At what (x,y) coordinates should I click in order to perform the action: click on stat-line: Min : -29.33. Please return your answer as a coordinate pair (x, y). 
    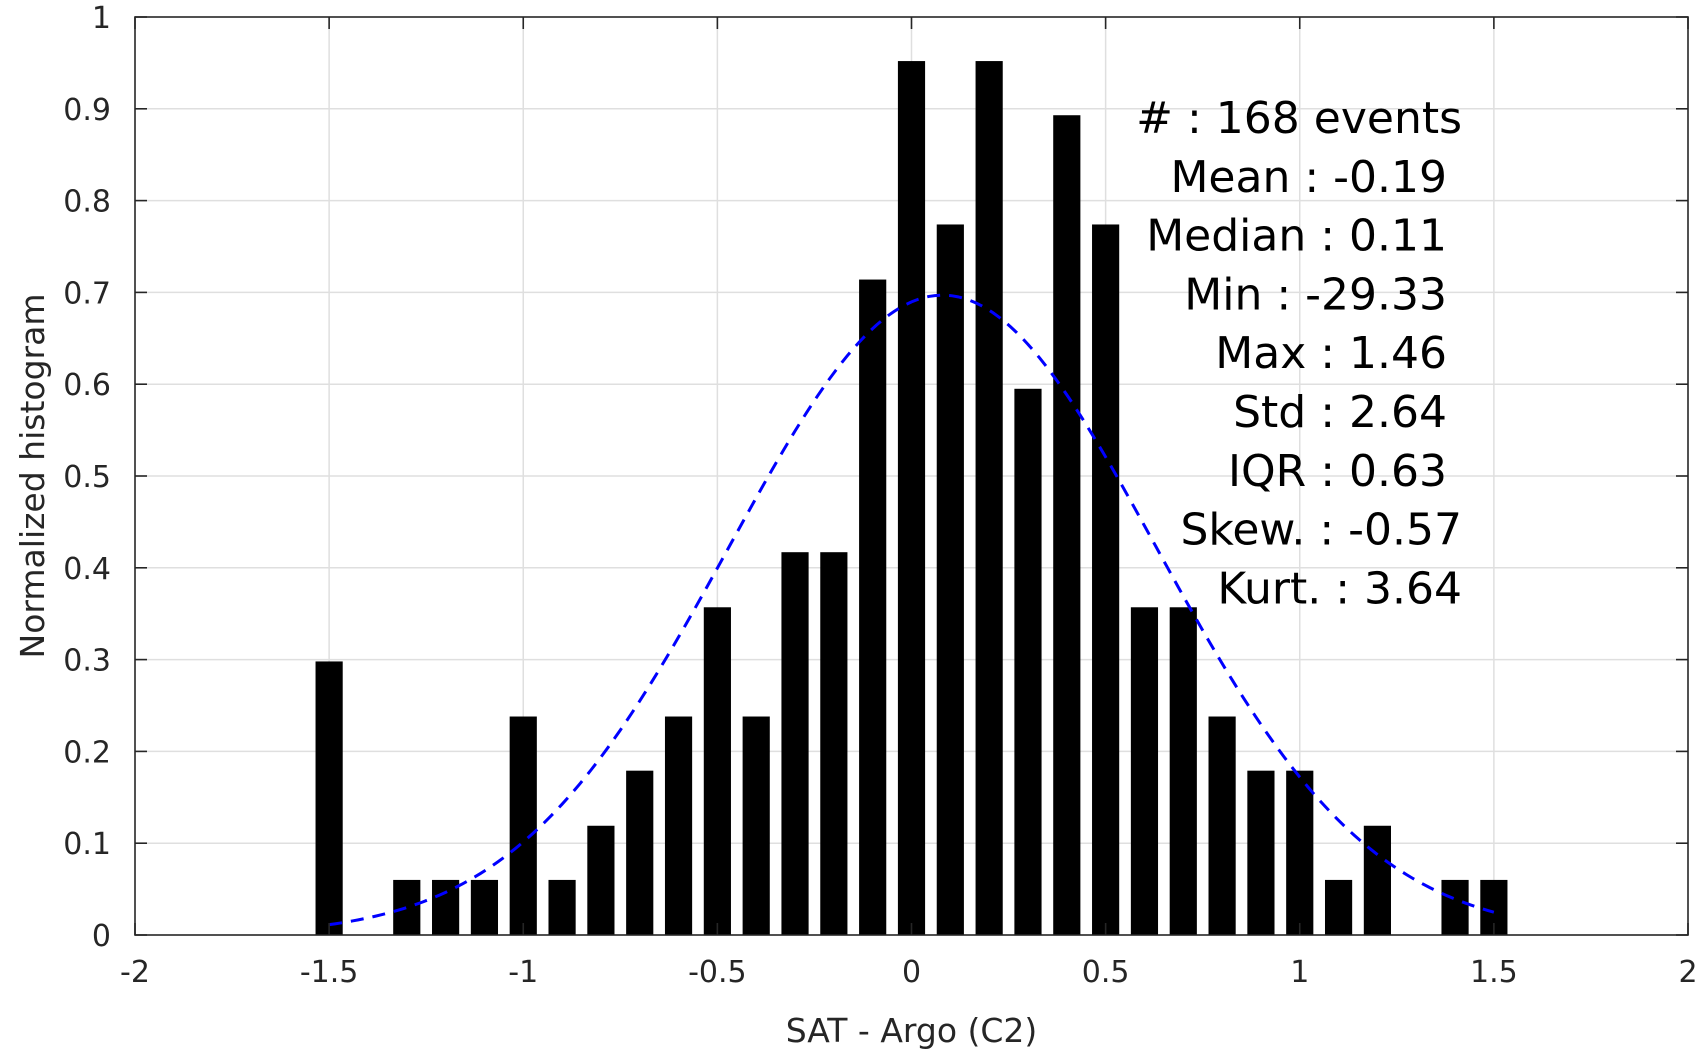
    Looking at the image, I should click on (1315, 294).